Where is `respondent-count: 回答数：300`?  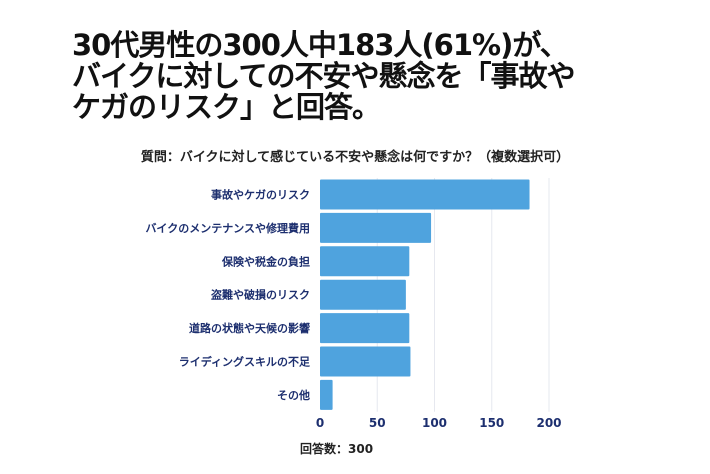 respondent-count: 回答数：300 is located at coordinates (337, 449).